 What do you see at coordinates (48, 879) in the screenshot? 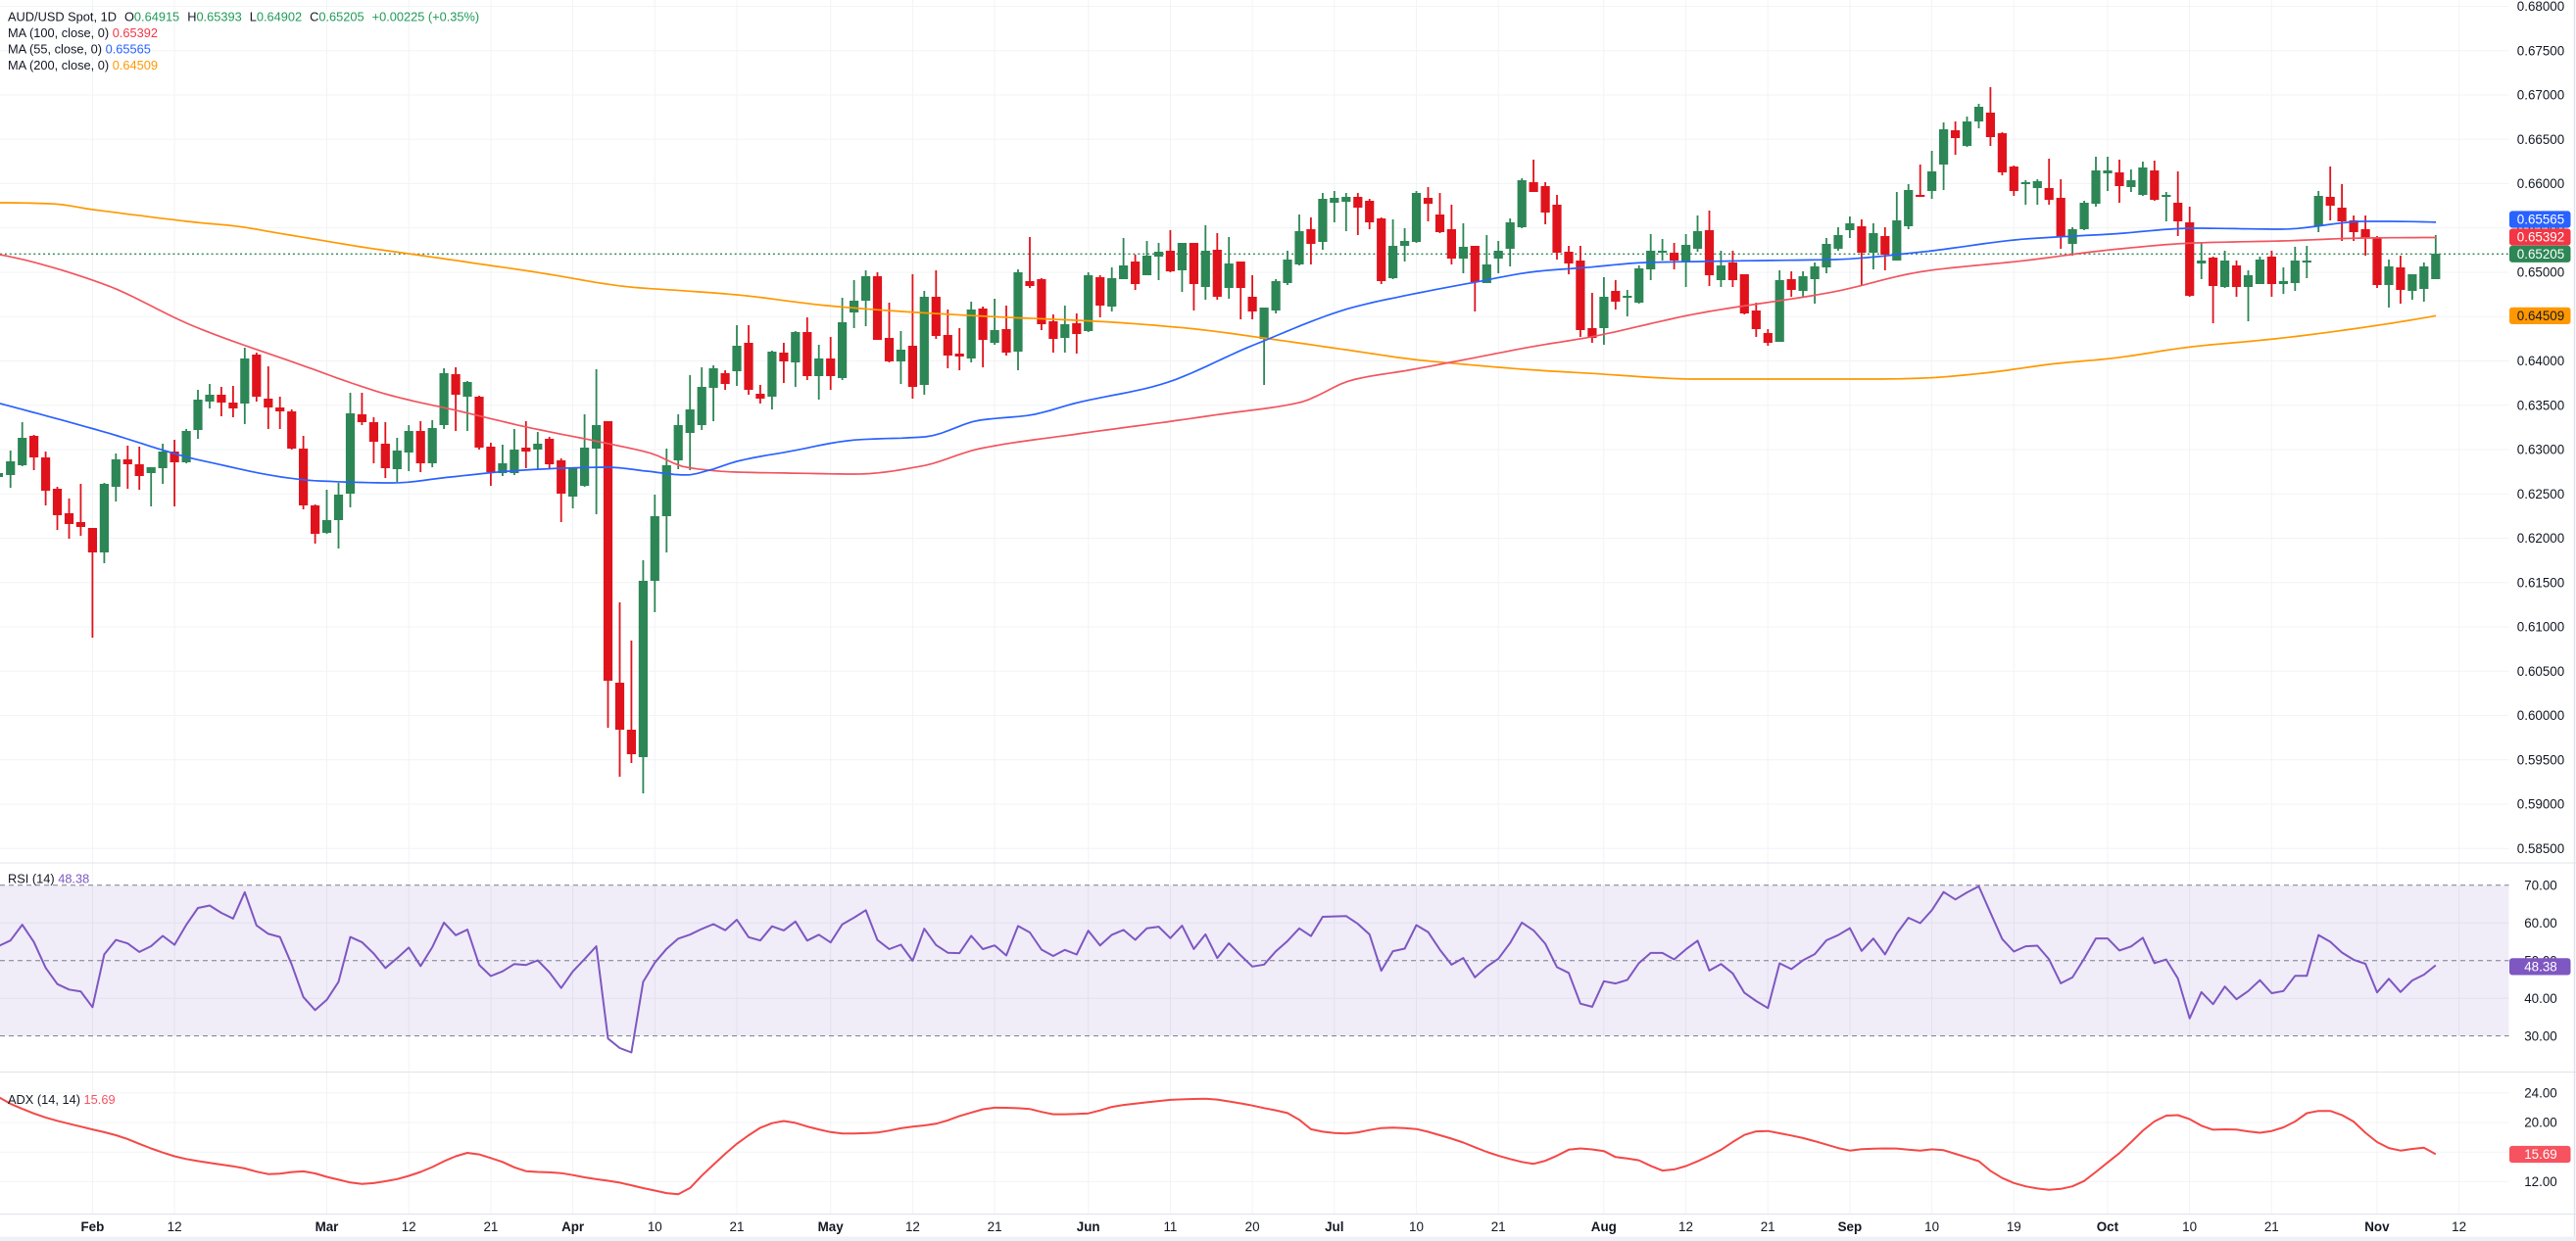
I see `svg-text: RSI (14) 48.38` at bounding box center [48, 879].